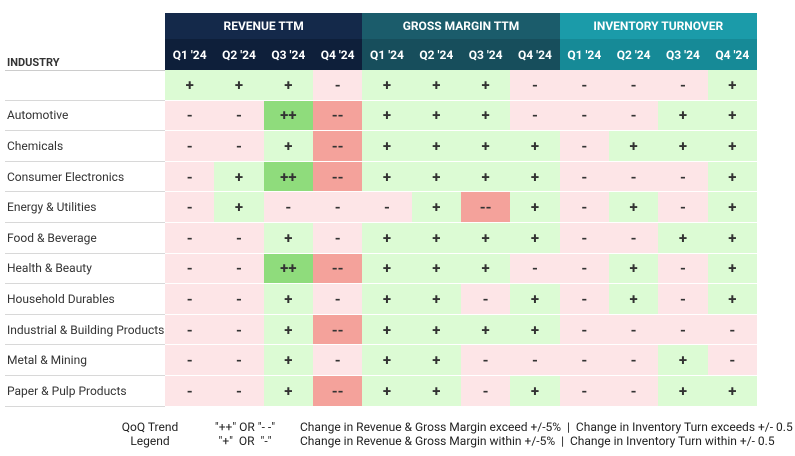  I want to click on industry-cell: Household Durables, so click(85, 299).